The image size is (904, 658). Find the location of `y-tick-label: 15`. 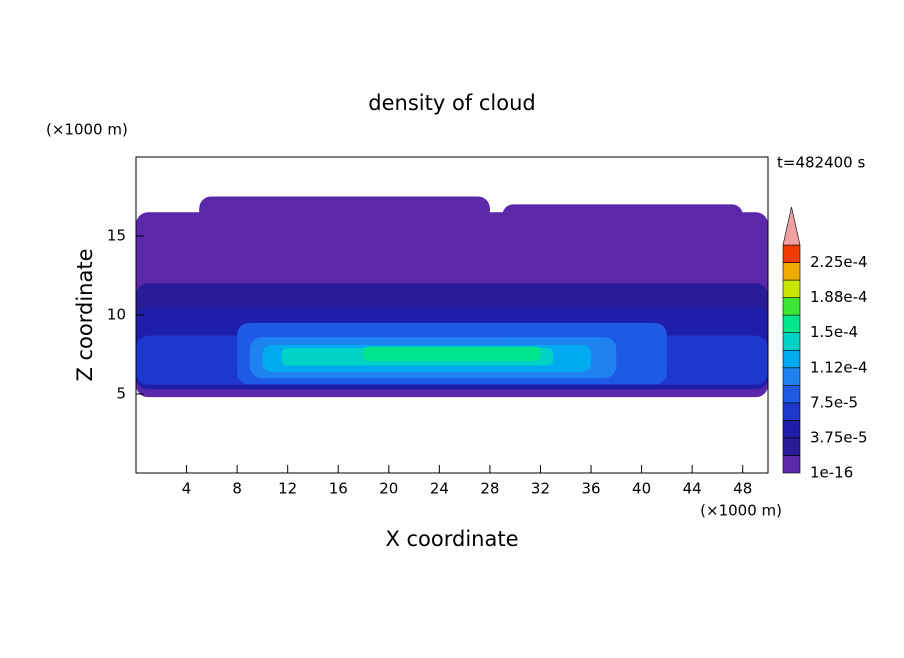

y-tick-label: 15 is located at coordinates (116, 236).